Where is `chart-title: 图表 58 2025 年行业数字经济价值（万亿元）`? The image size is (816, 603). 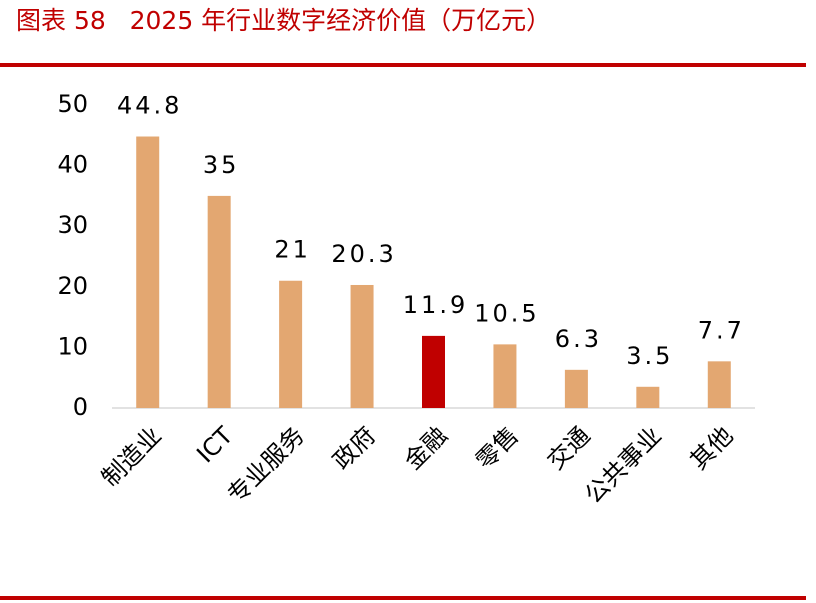
chart-title: 图表 58 2025 年行业数字经济价值（万亿元） is located at coordinates (283, 20).